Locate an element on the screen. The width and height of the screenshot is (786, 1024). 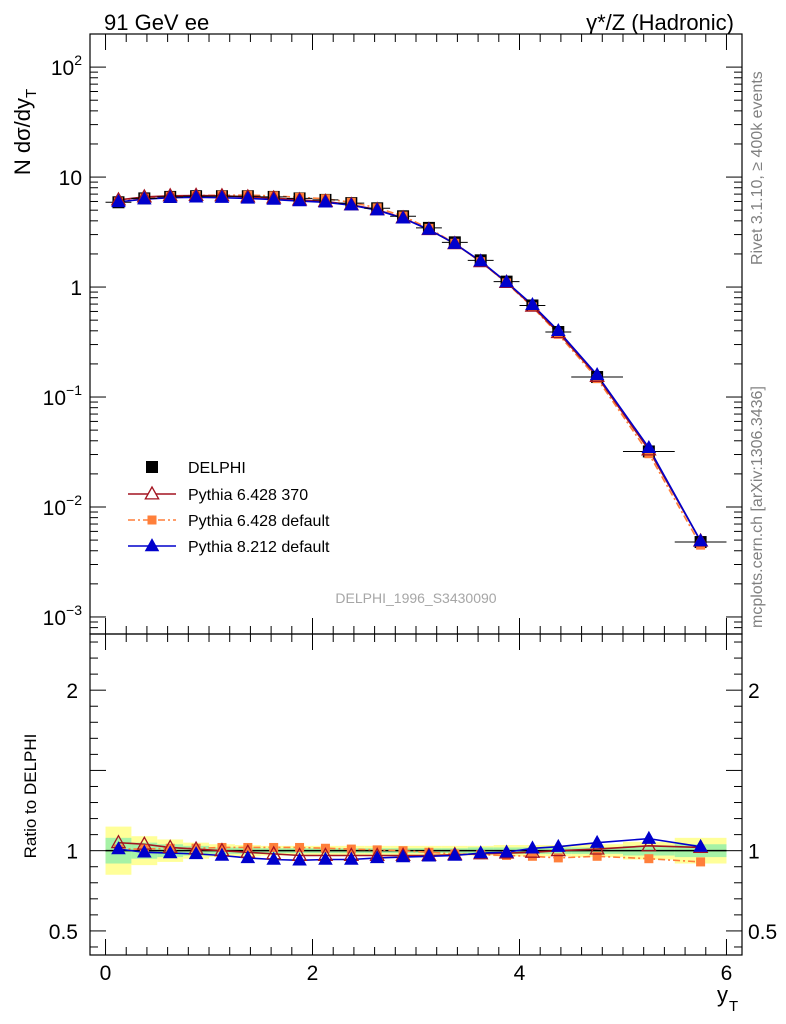
main-ytick-label: 10⁻² is located at coordinates (63, 506).